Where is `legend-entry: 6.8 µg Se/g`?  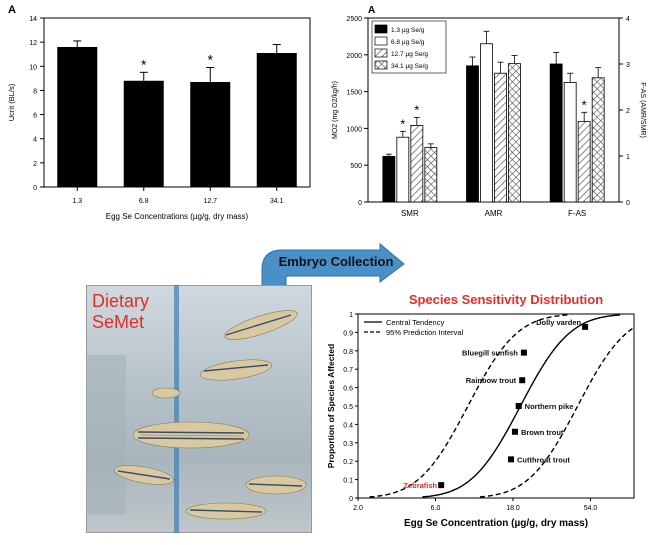 legend-entry: 6.8 µg Se/g is located at coordinates (408, 42).